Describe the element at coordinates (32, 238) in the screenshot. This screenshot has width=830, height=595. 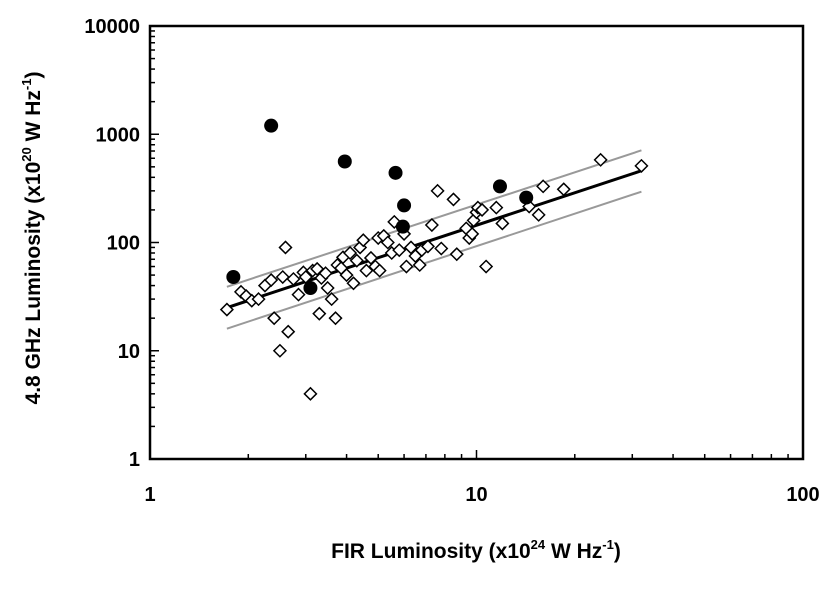
I see `y-axis-title: 4.8 GHz Luminosity (x1020 W Hz-1)` at that location.